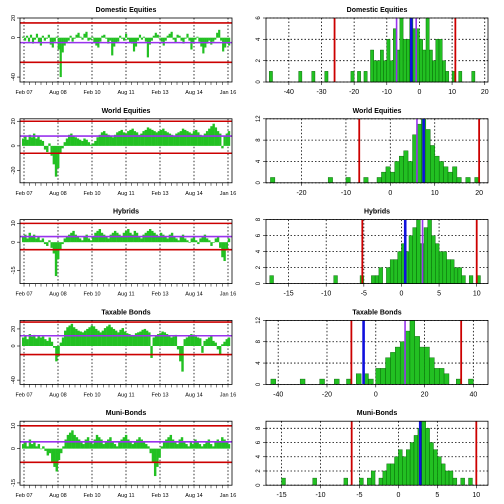  I want to click on x-tick-label: -5, so click(359, 495).